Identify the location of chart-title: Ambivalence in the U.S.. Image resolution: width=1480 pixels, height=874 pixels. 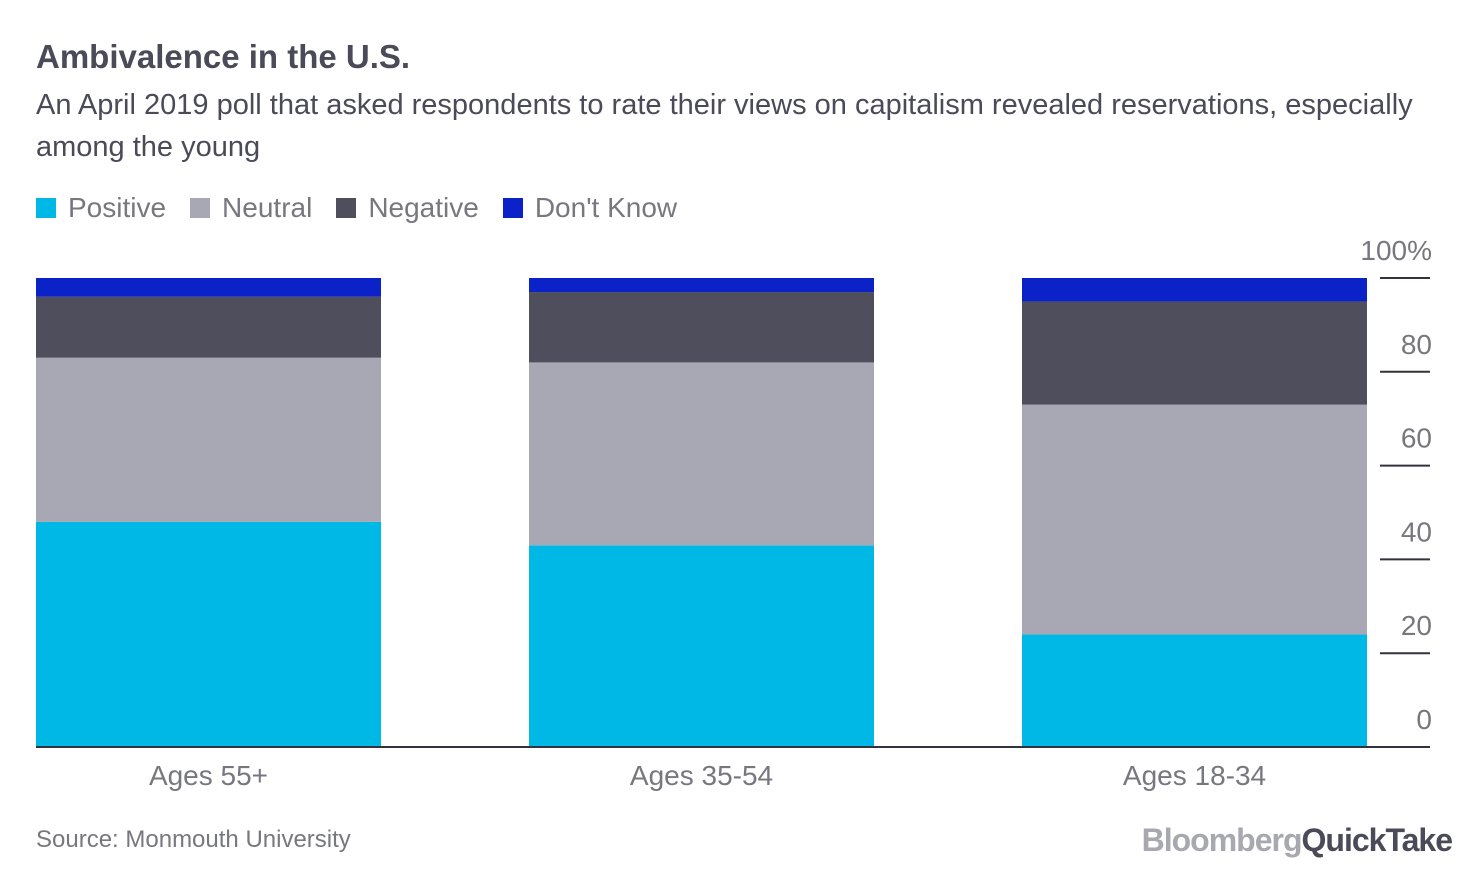
(223, 56).